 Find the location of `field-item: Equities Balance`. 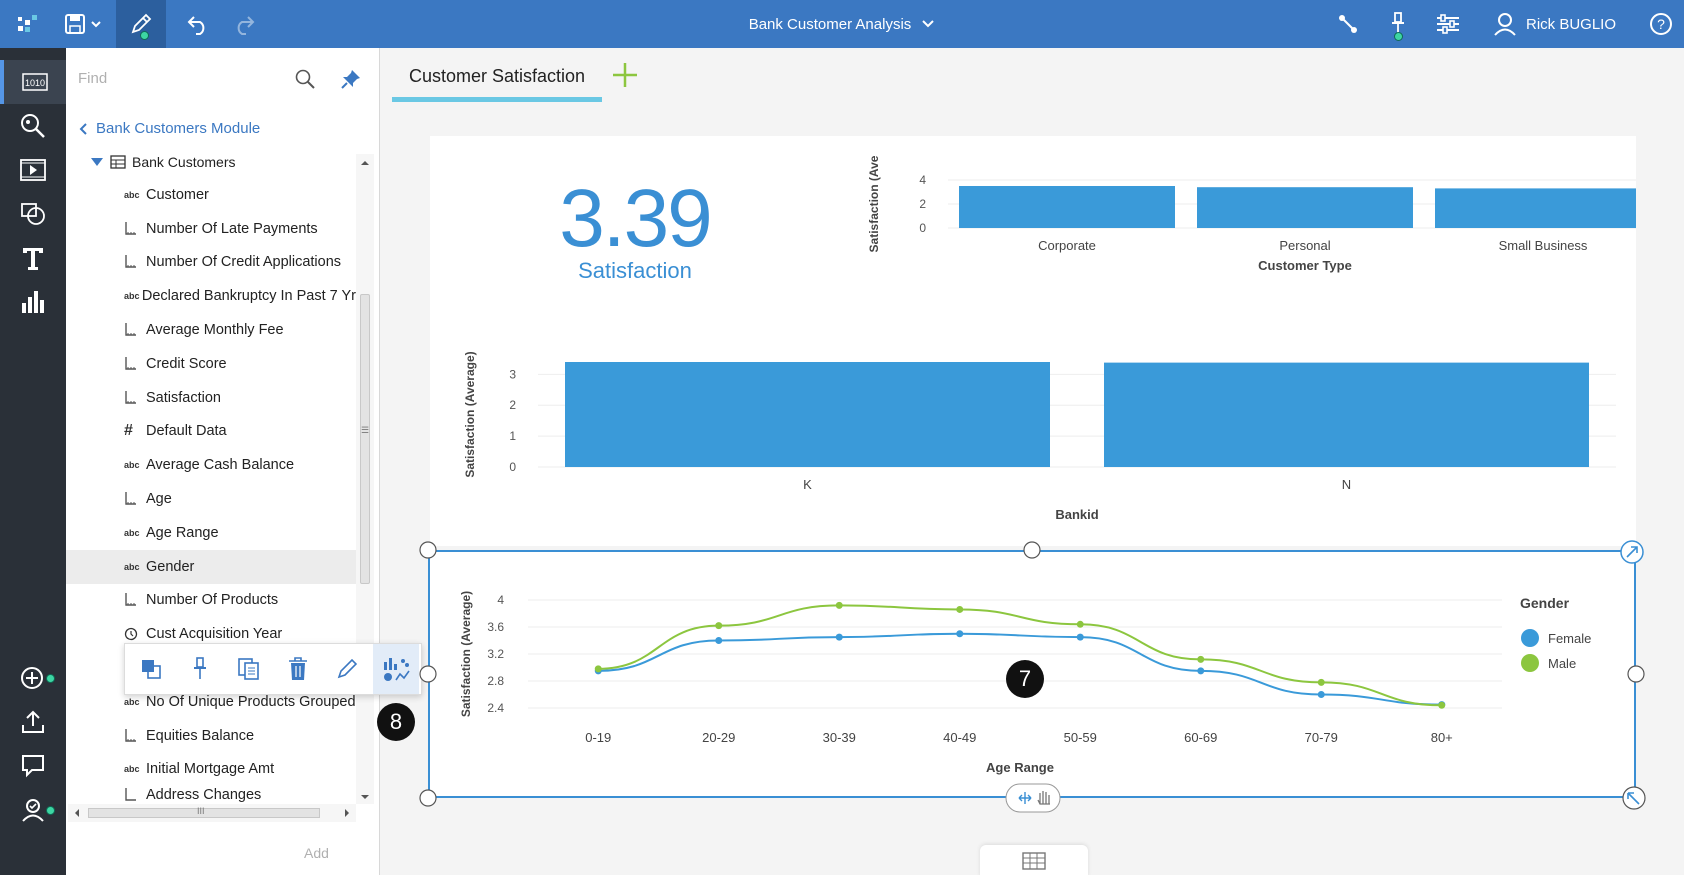

field-item: Equities Balance is located at coordinates (211, 736).